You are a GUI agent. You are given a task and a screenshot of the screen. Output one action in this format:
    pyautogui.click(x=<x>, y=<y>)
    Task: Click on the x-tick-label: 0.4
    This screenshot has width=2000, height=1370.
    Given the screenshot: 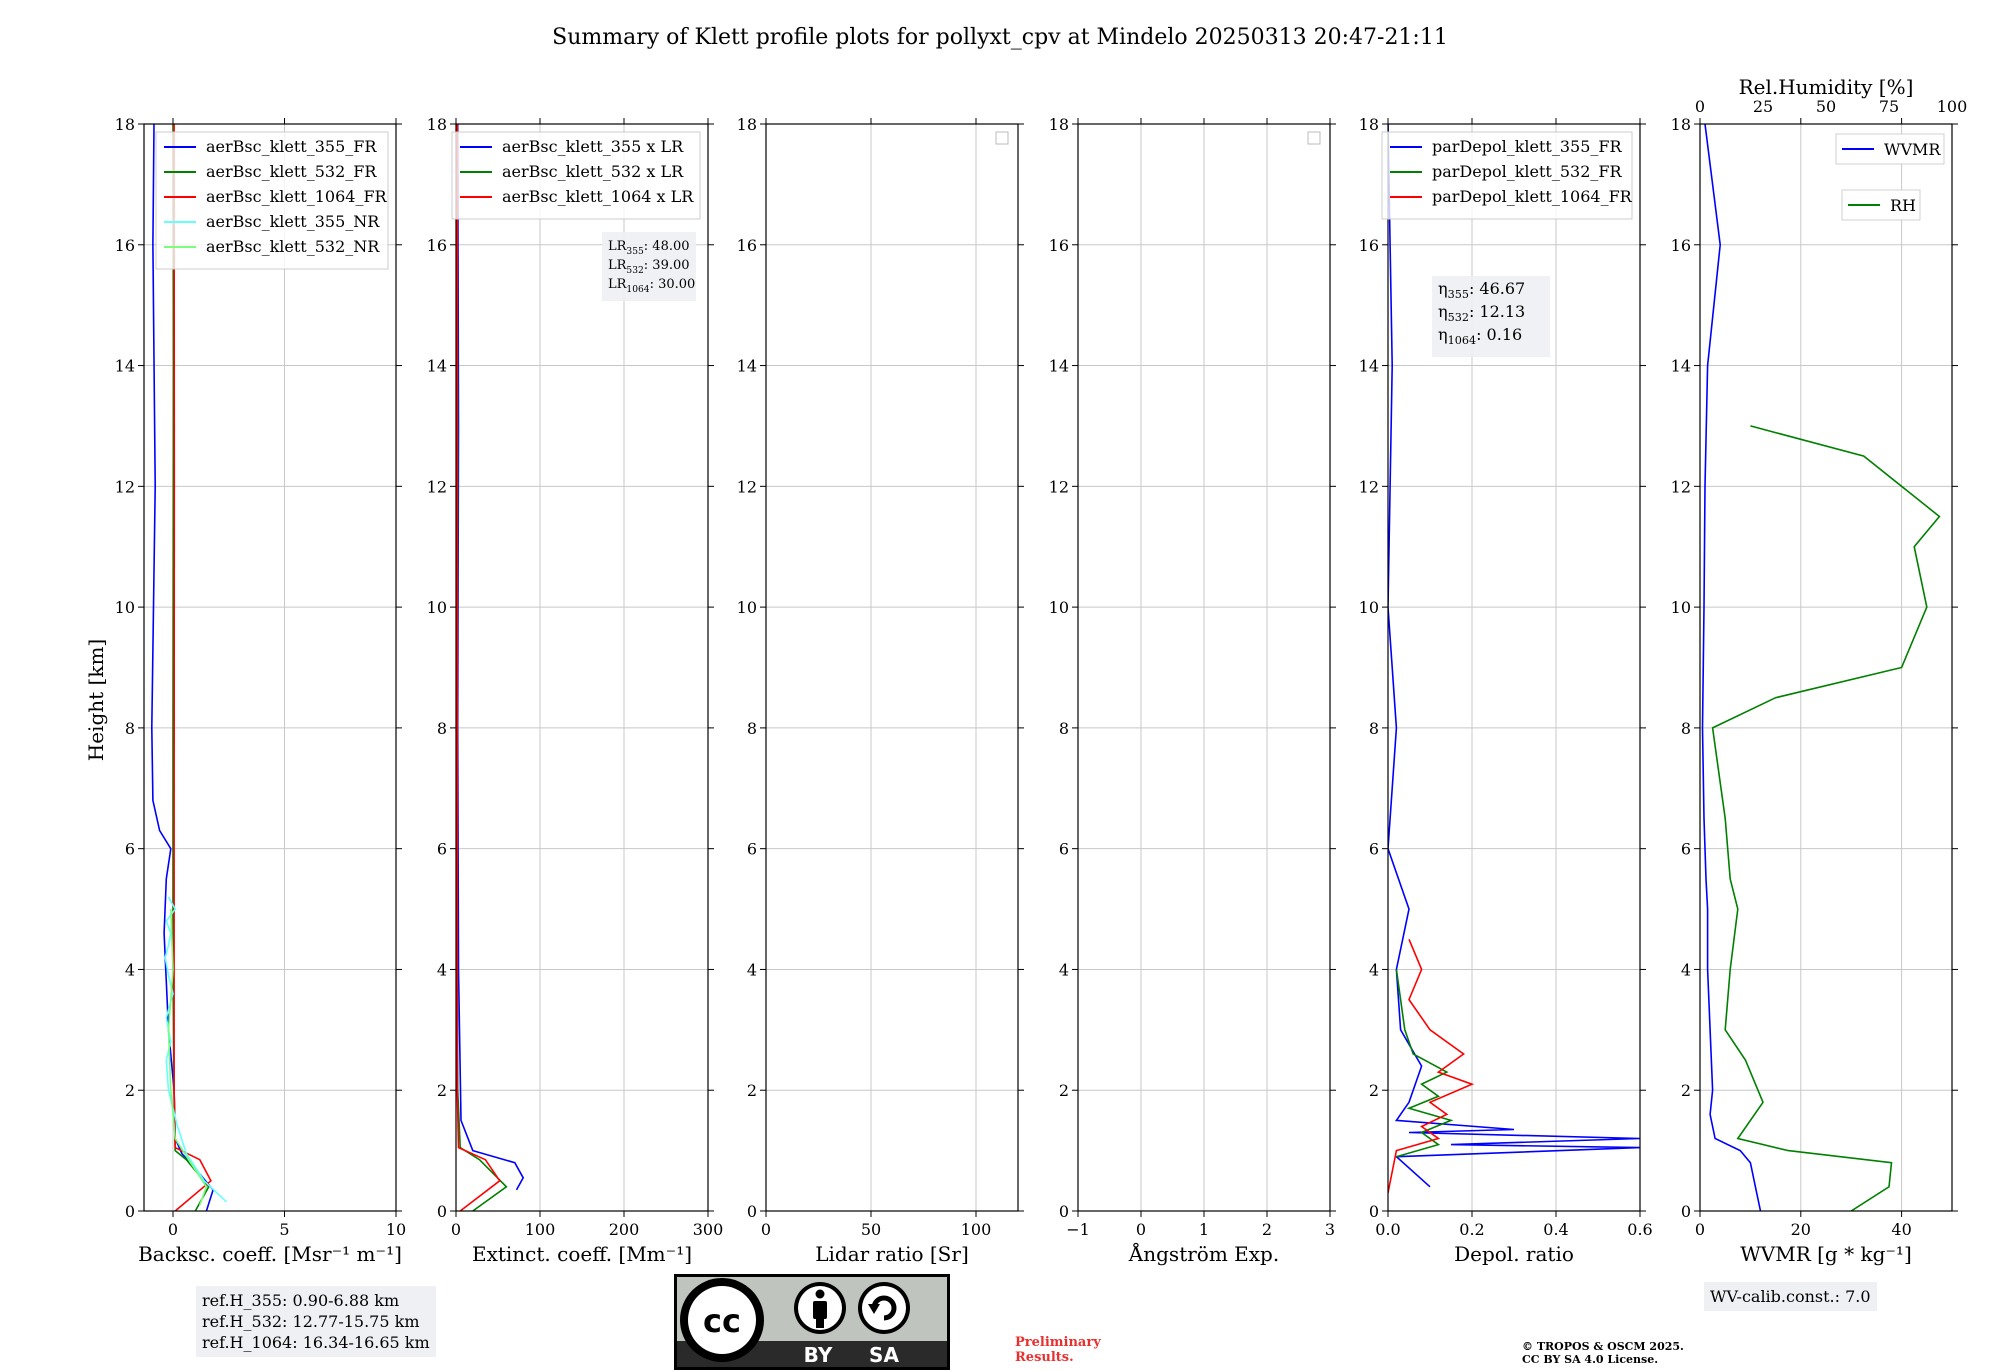 What is the action you would take?
    pyautogui.click(x=1555, y=1229)
    